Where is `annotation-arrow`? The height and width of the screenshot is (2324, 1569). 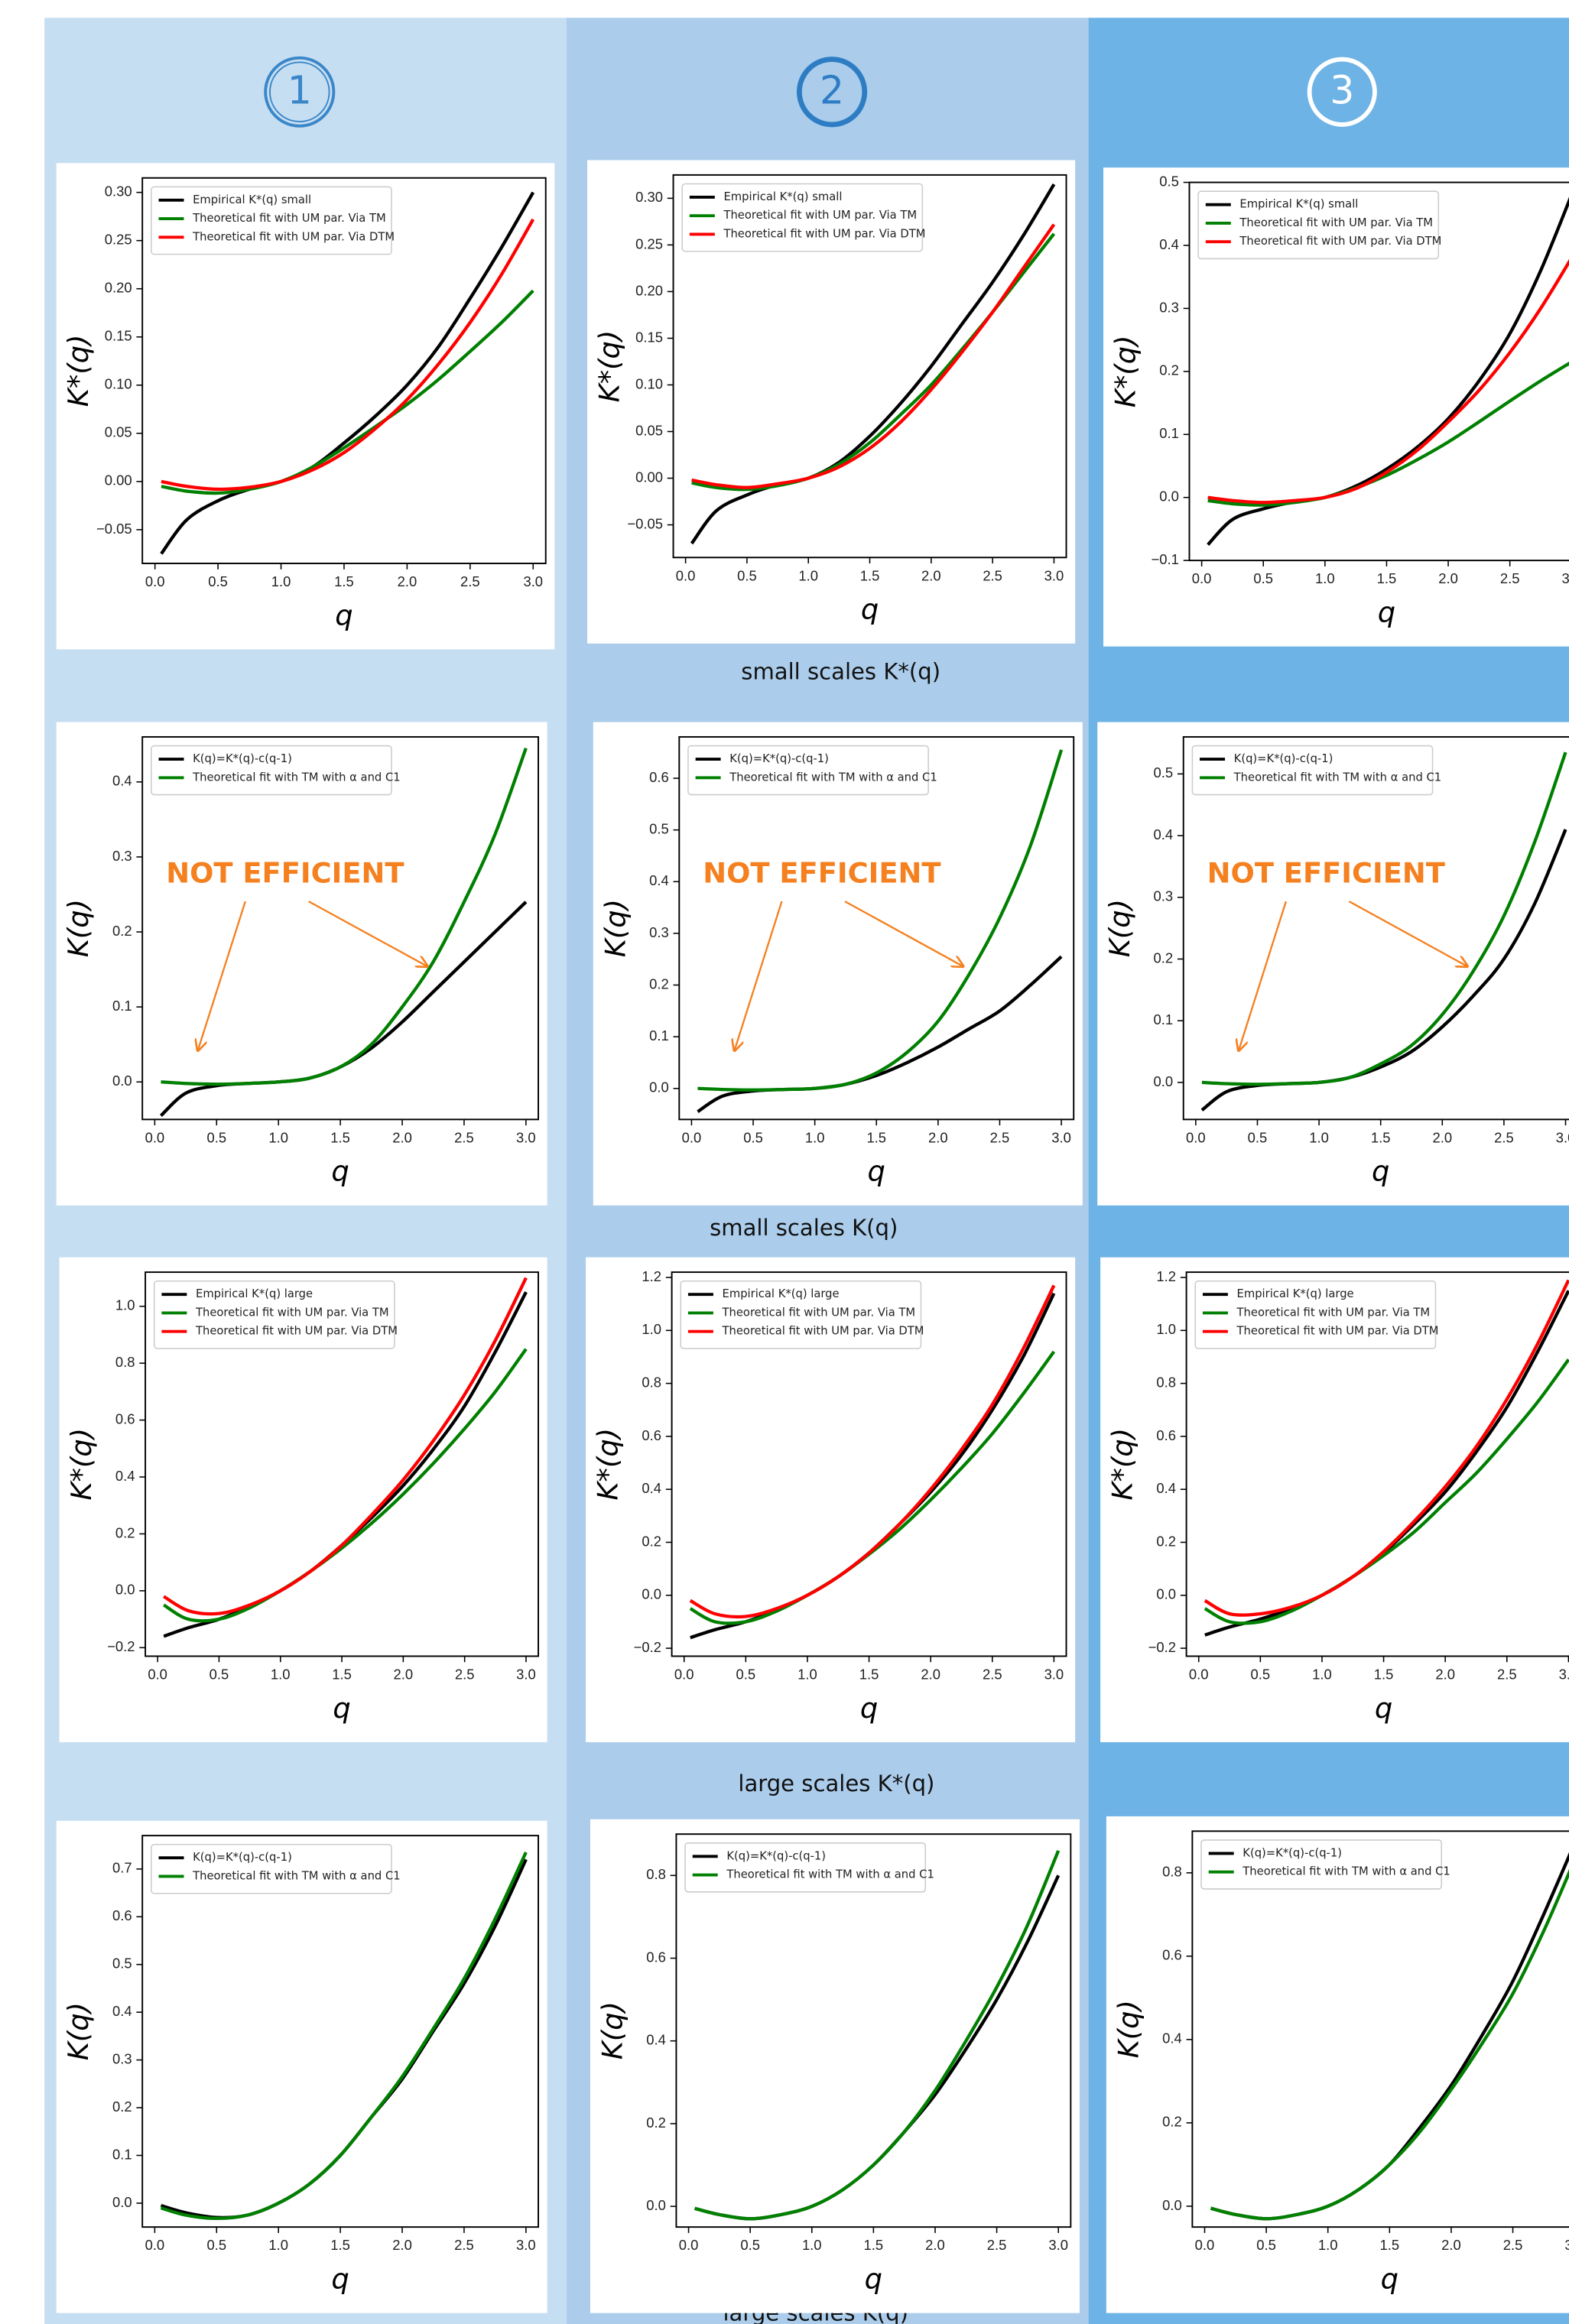
annotation-arrow is located at coordinates (222, 975).